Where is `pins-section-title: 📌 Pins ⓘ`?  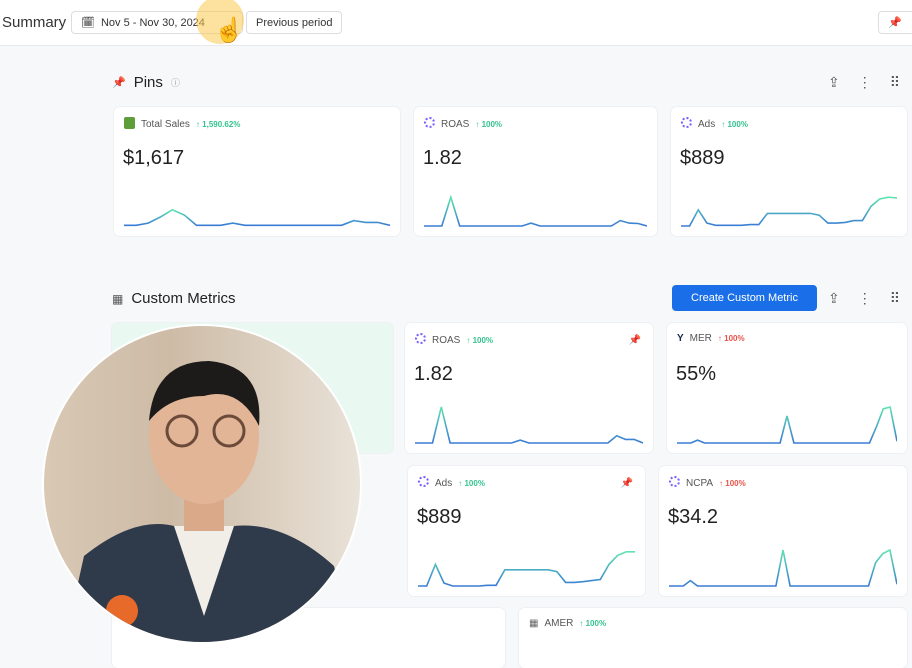
pins-section-title: 📌 Pins ⓘ is located at coordinates (146, 82).